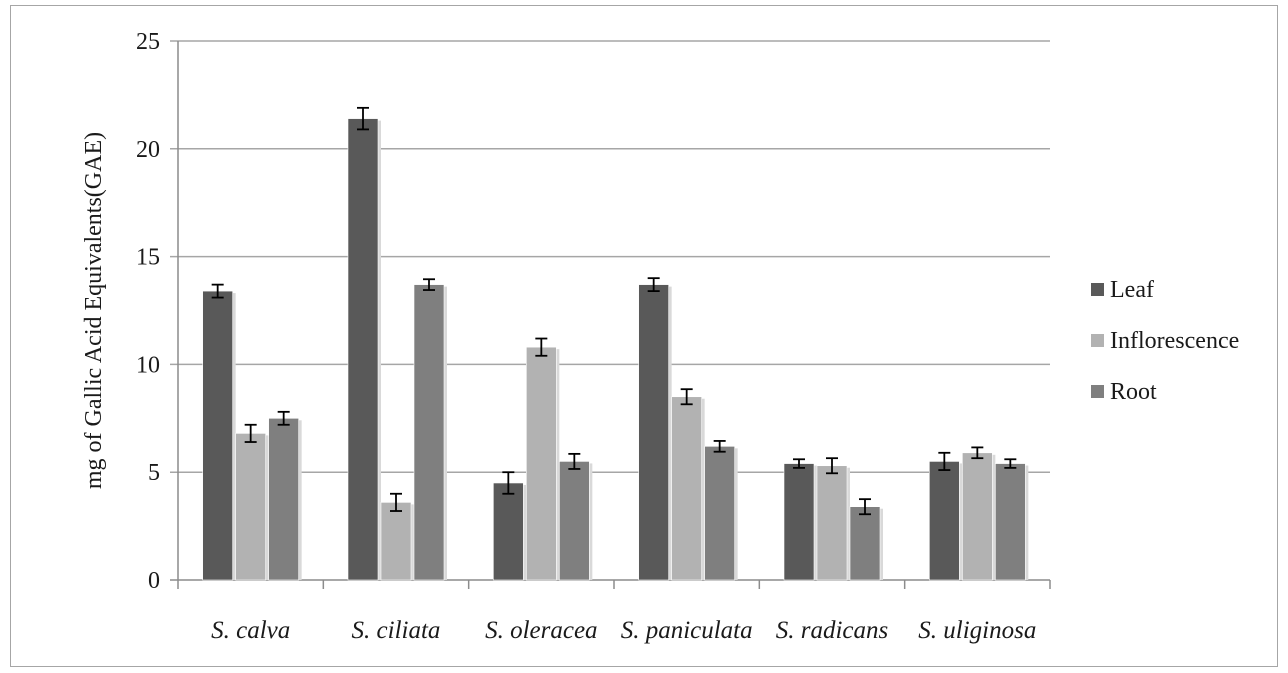 The width and height of the screenshot is (1288, 673). What do you see at coordinates (148, 42) in the screenshot?
I see `y-tick-label: 25` at bounding box center [148, 42].